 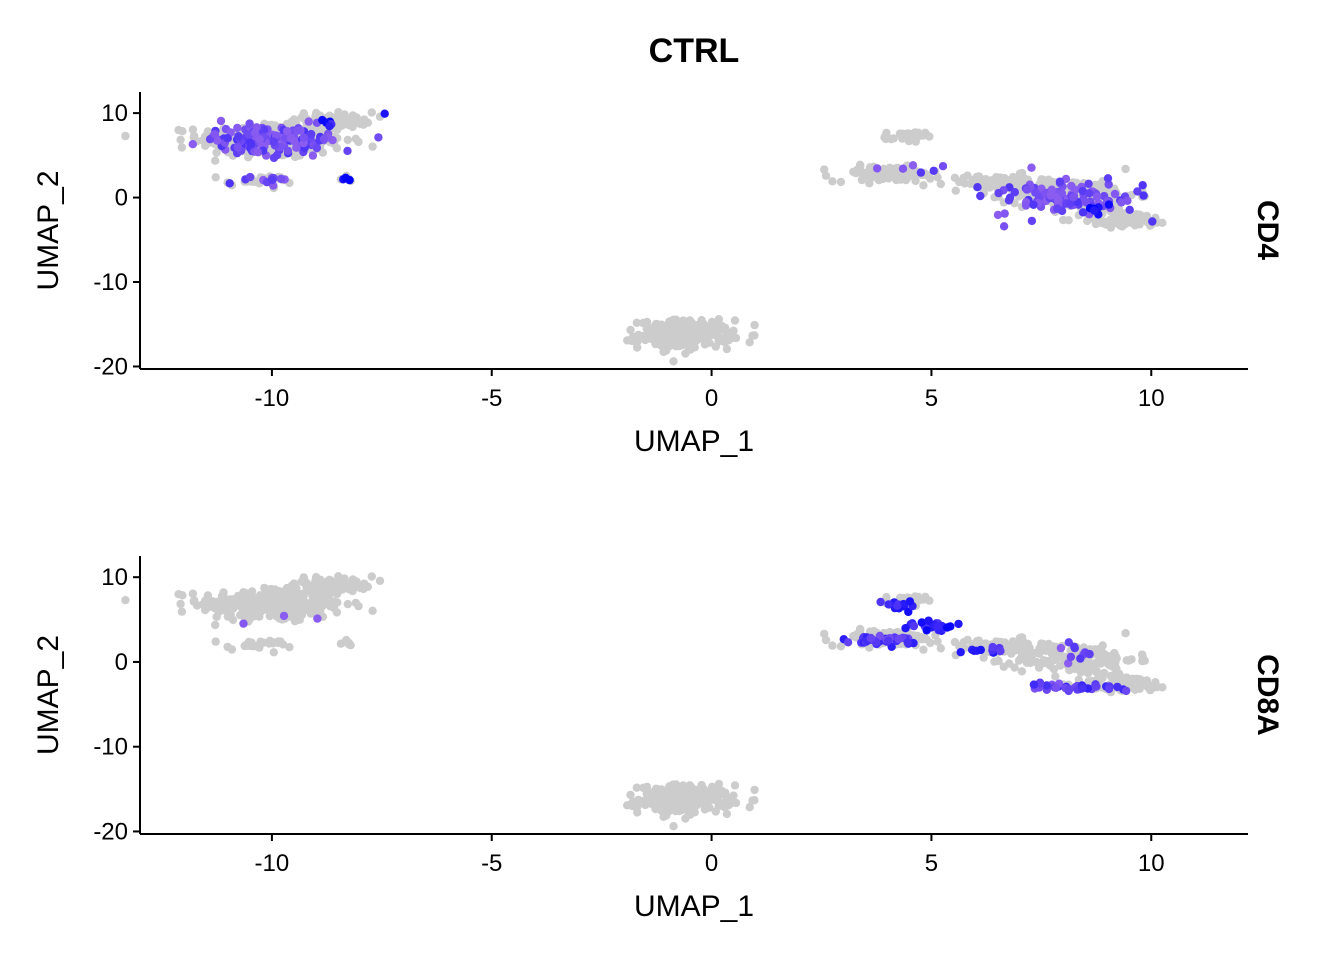 What do you see at coordinates (121, 662) in the screenshot?
I see `y-tick-label: 0` at bounding box center [121, 662].